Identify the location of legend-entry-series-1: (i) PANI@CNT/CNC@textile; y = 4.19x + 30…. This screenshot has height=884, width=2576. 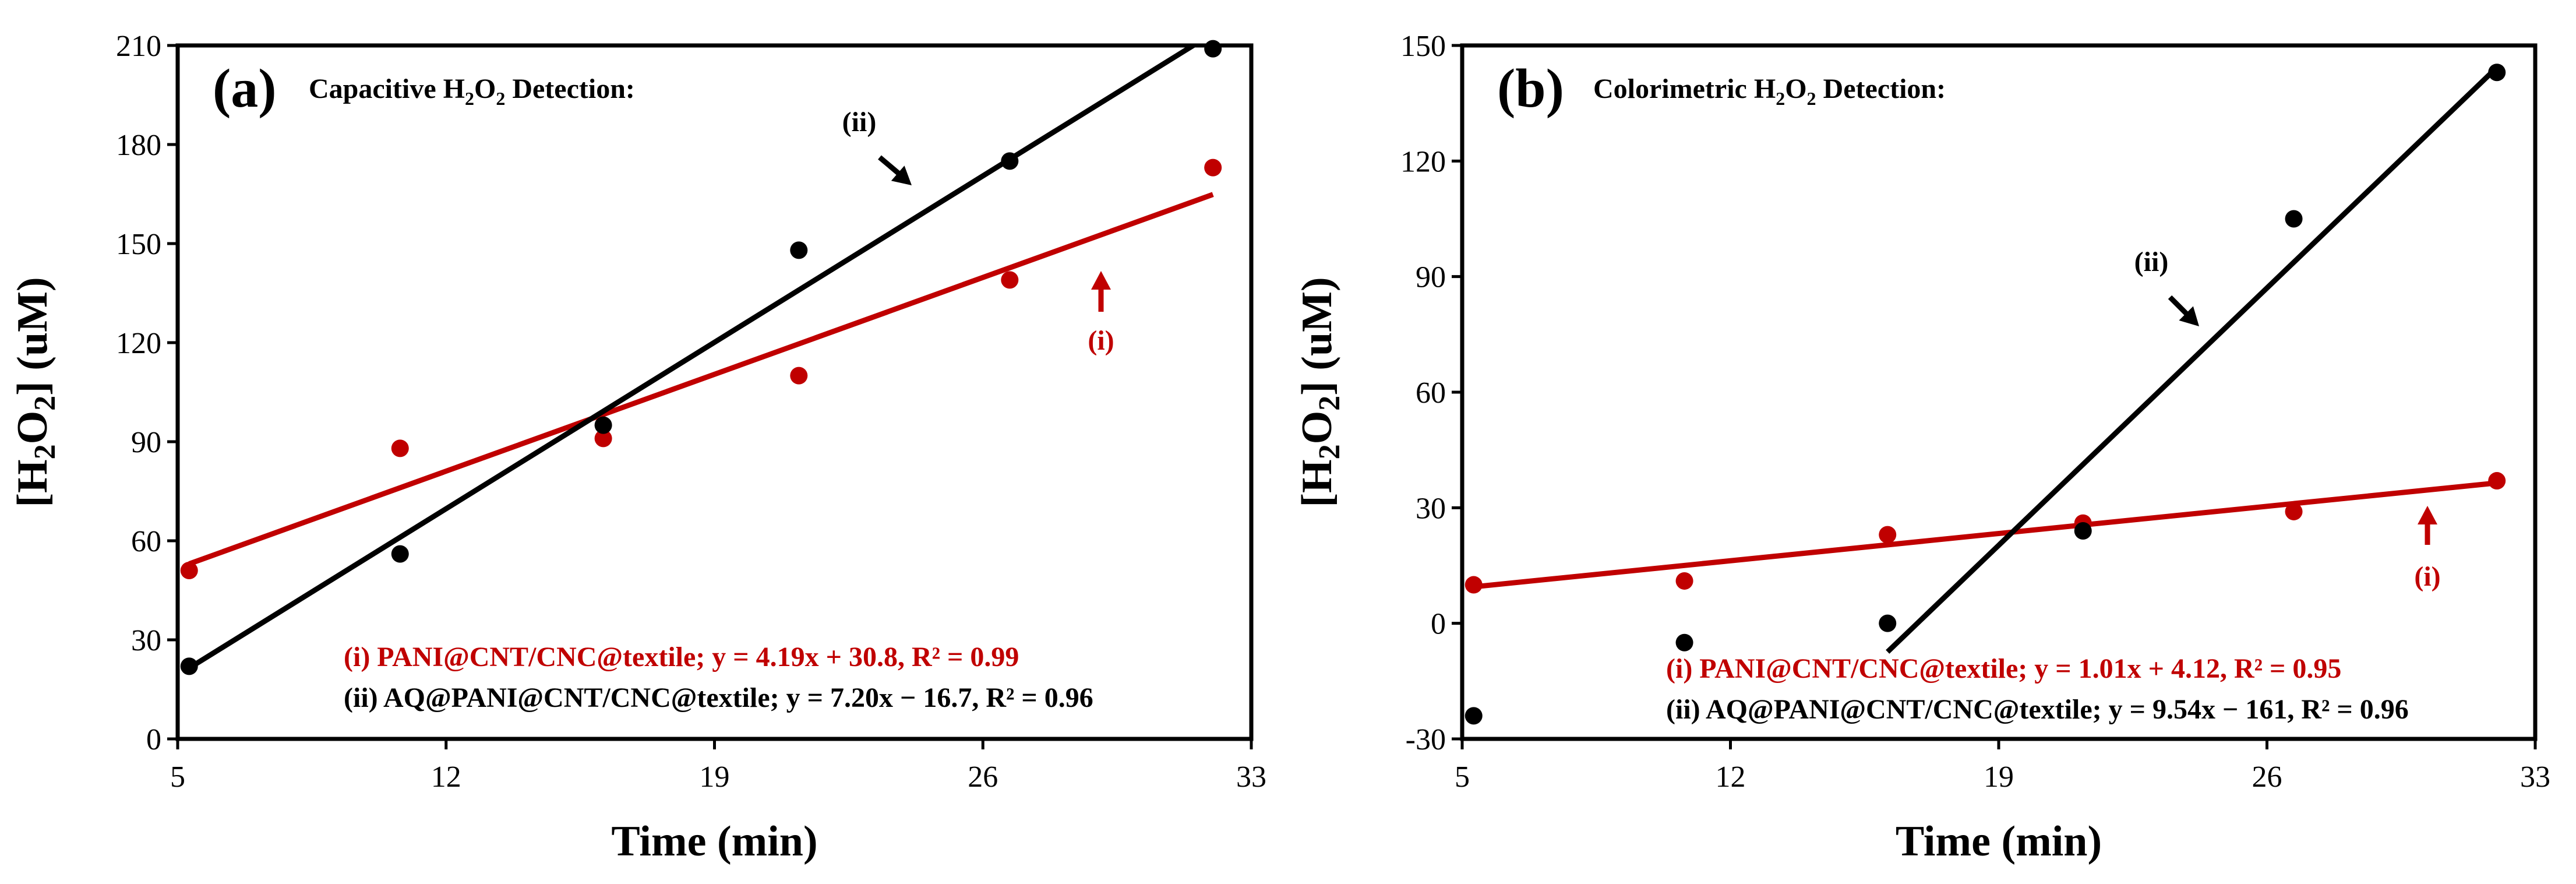
(681, 657).